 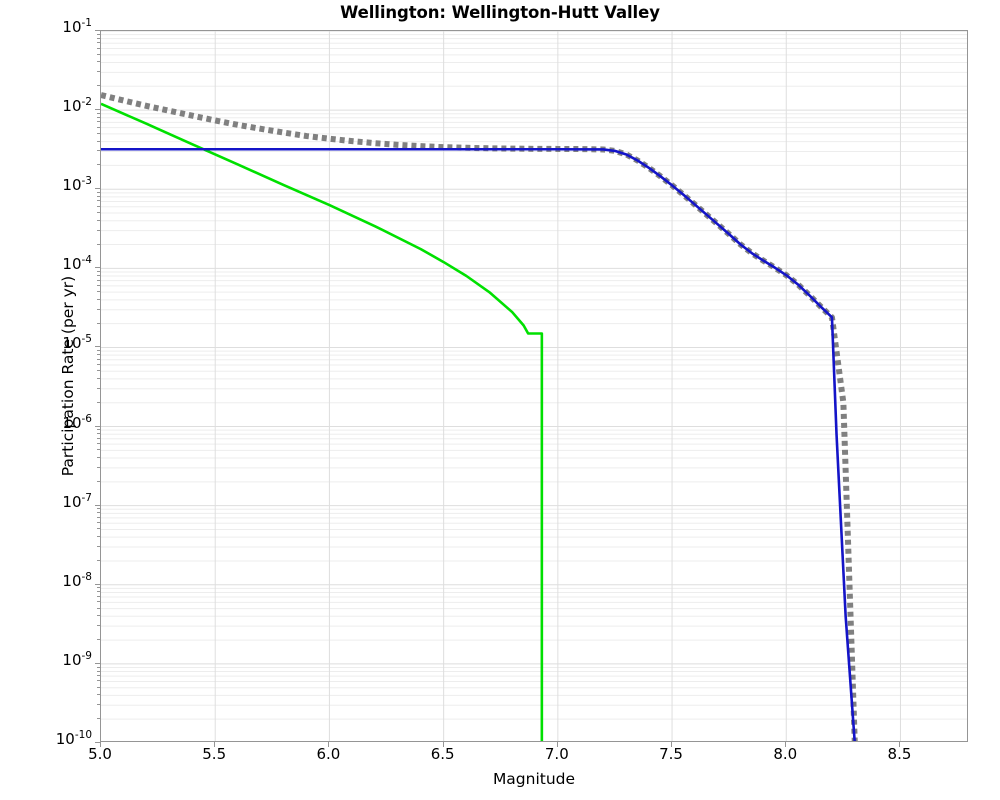 What do you see at coordinates (77, 106) in the screenshot?
I see `y-tick-label: 10⁻²` at bounding box center [77, 106].